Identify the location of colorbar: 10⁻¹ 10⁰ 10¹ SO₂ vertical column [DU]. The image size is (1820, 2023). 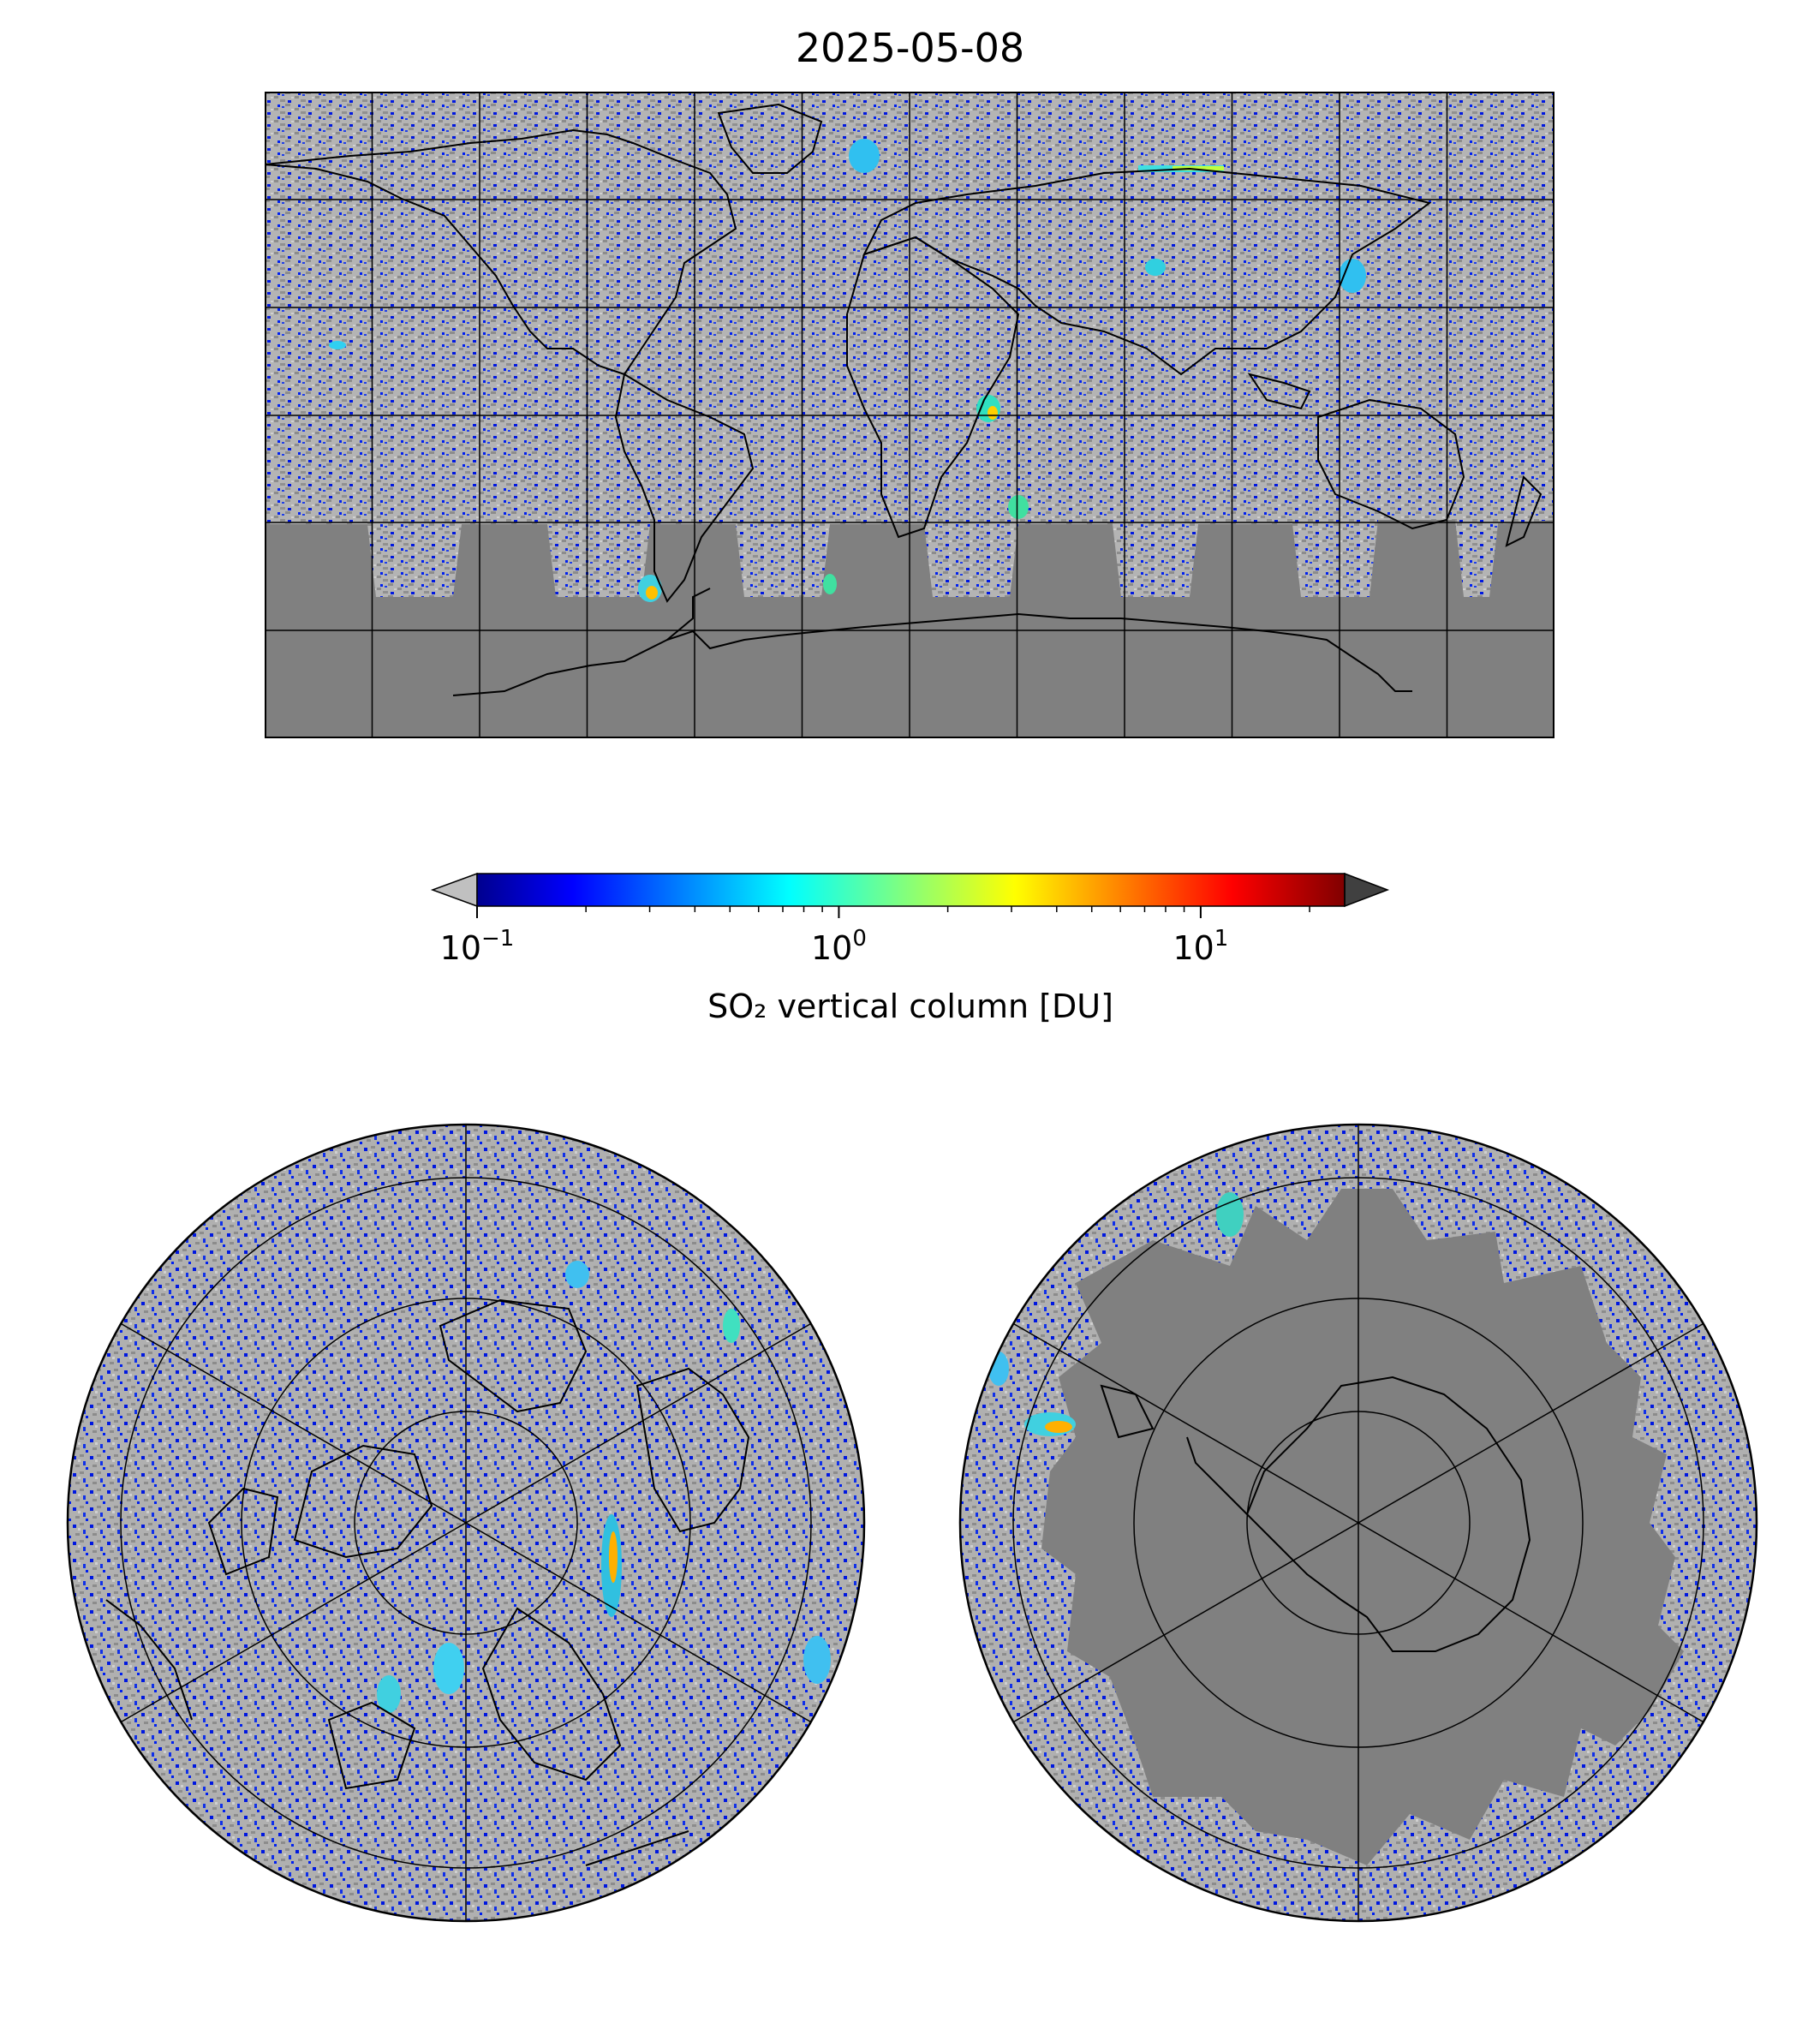
(910, 948).